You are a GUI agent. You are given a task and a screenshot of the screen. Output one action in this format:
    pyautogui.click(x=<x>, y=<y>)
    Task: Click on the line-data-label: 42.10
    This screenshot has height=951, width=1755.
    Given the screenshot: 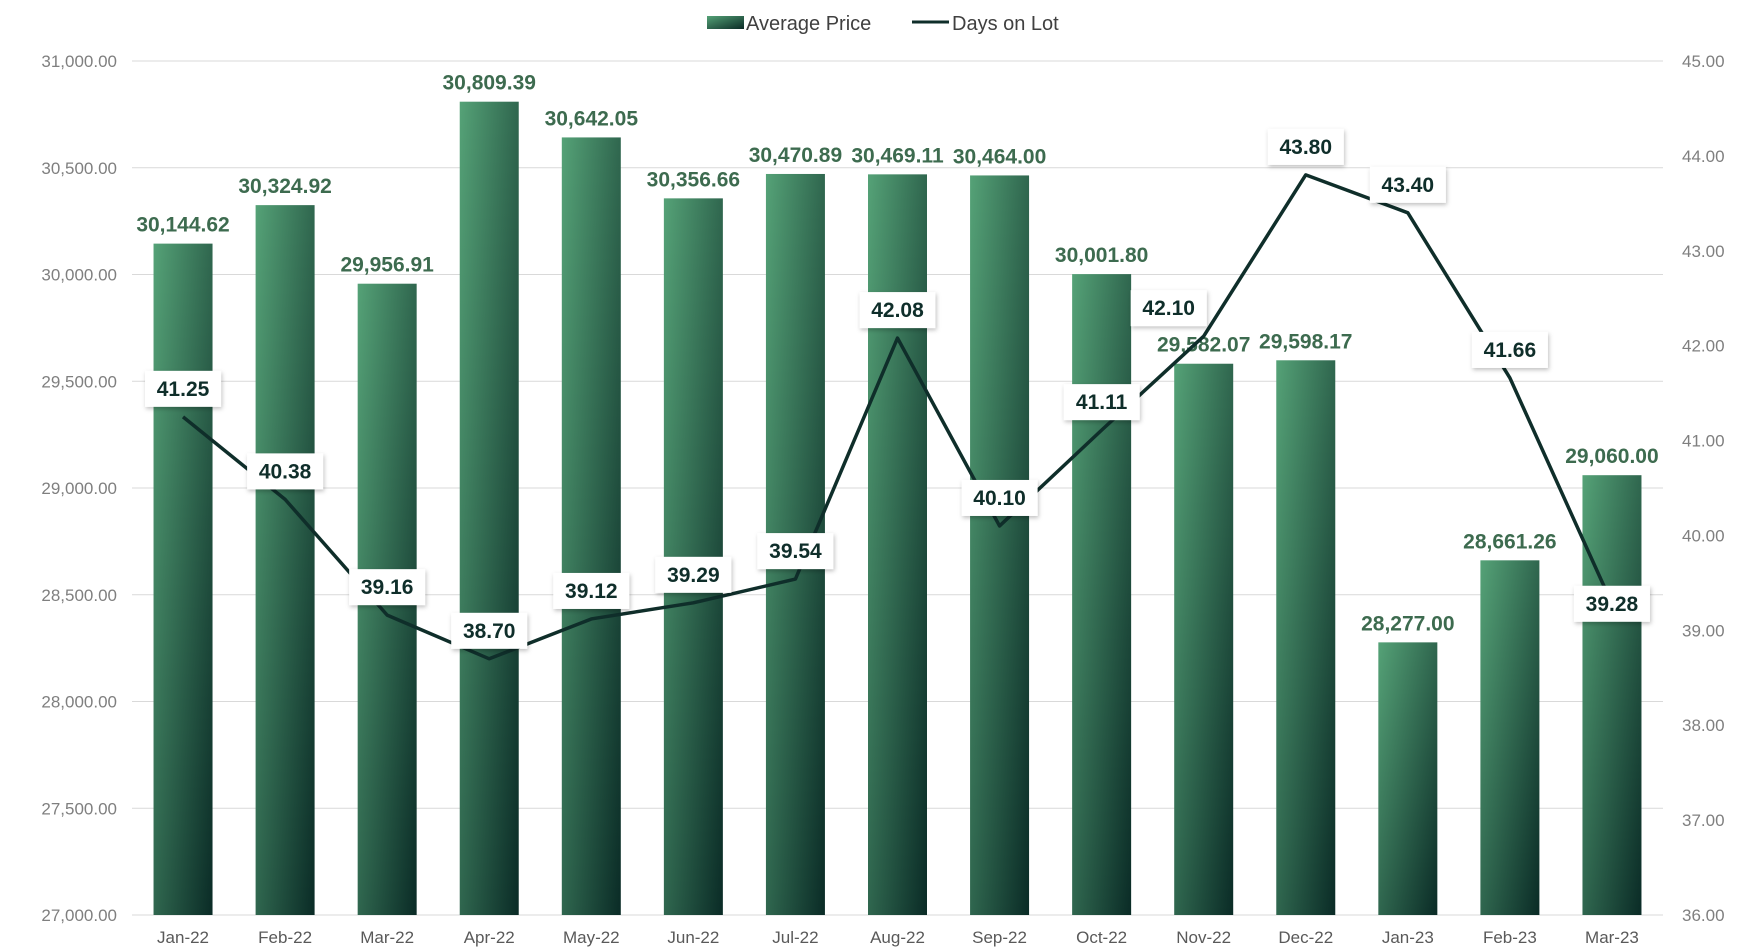 What is the action you would take?
    pyautogui.click(x=1168, y=308)
    